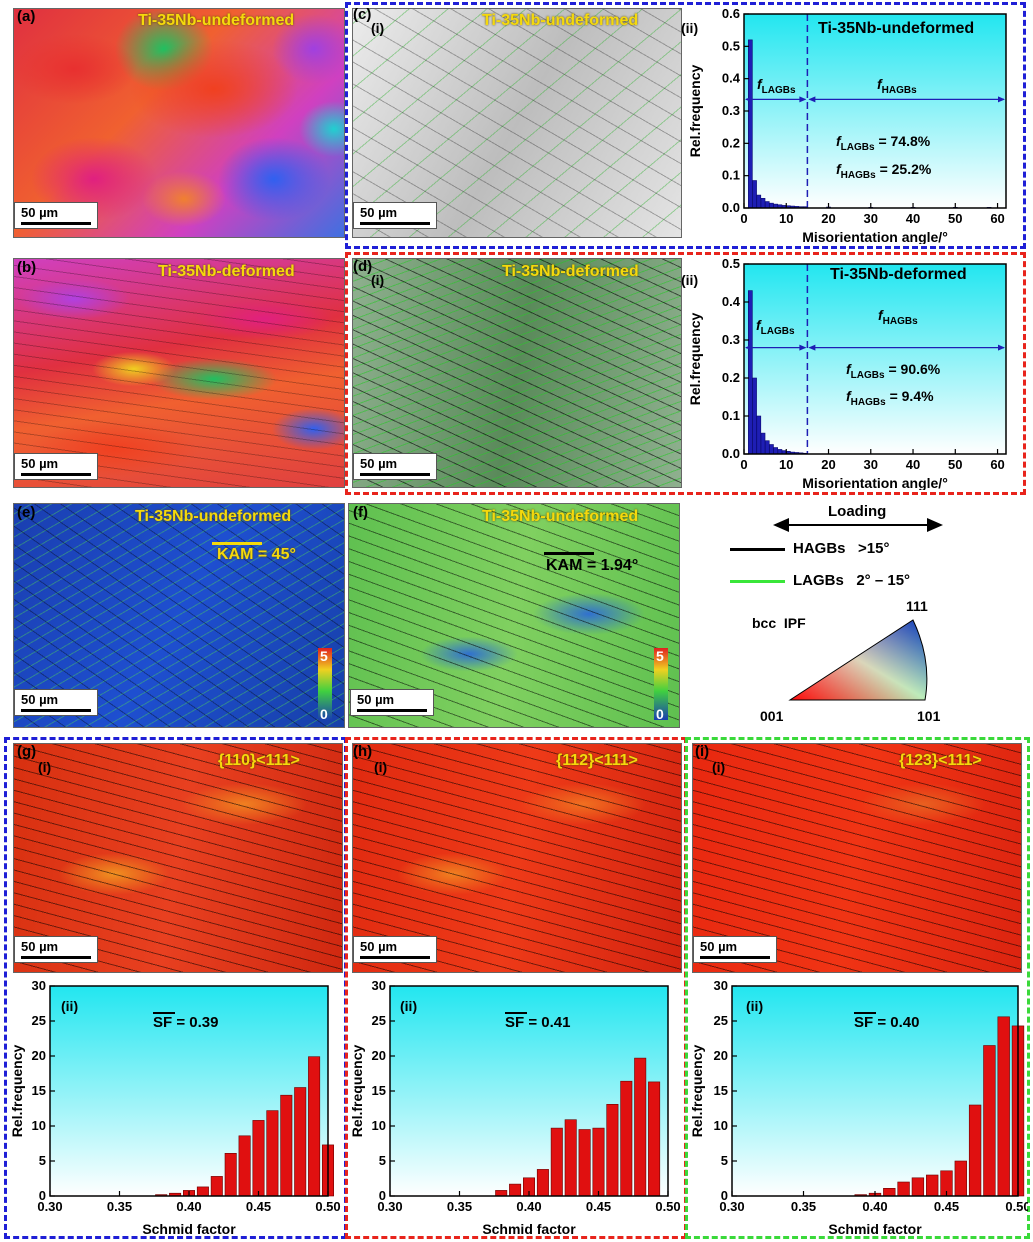  What do you see at coordinates (887, 1022) in the screenshot?
I see `panel-i-sf: SF = 0.40` at bounding box center [887, 1022].